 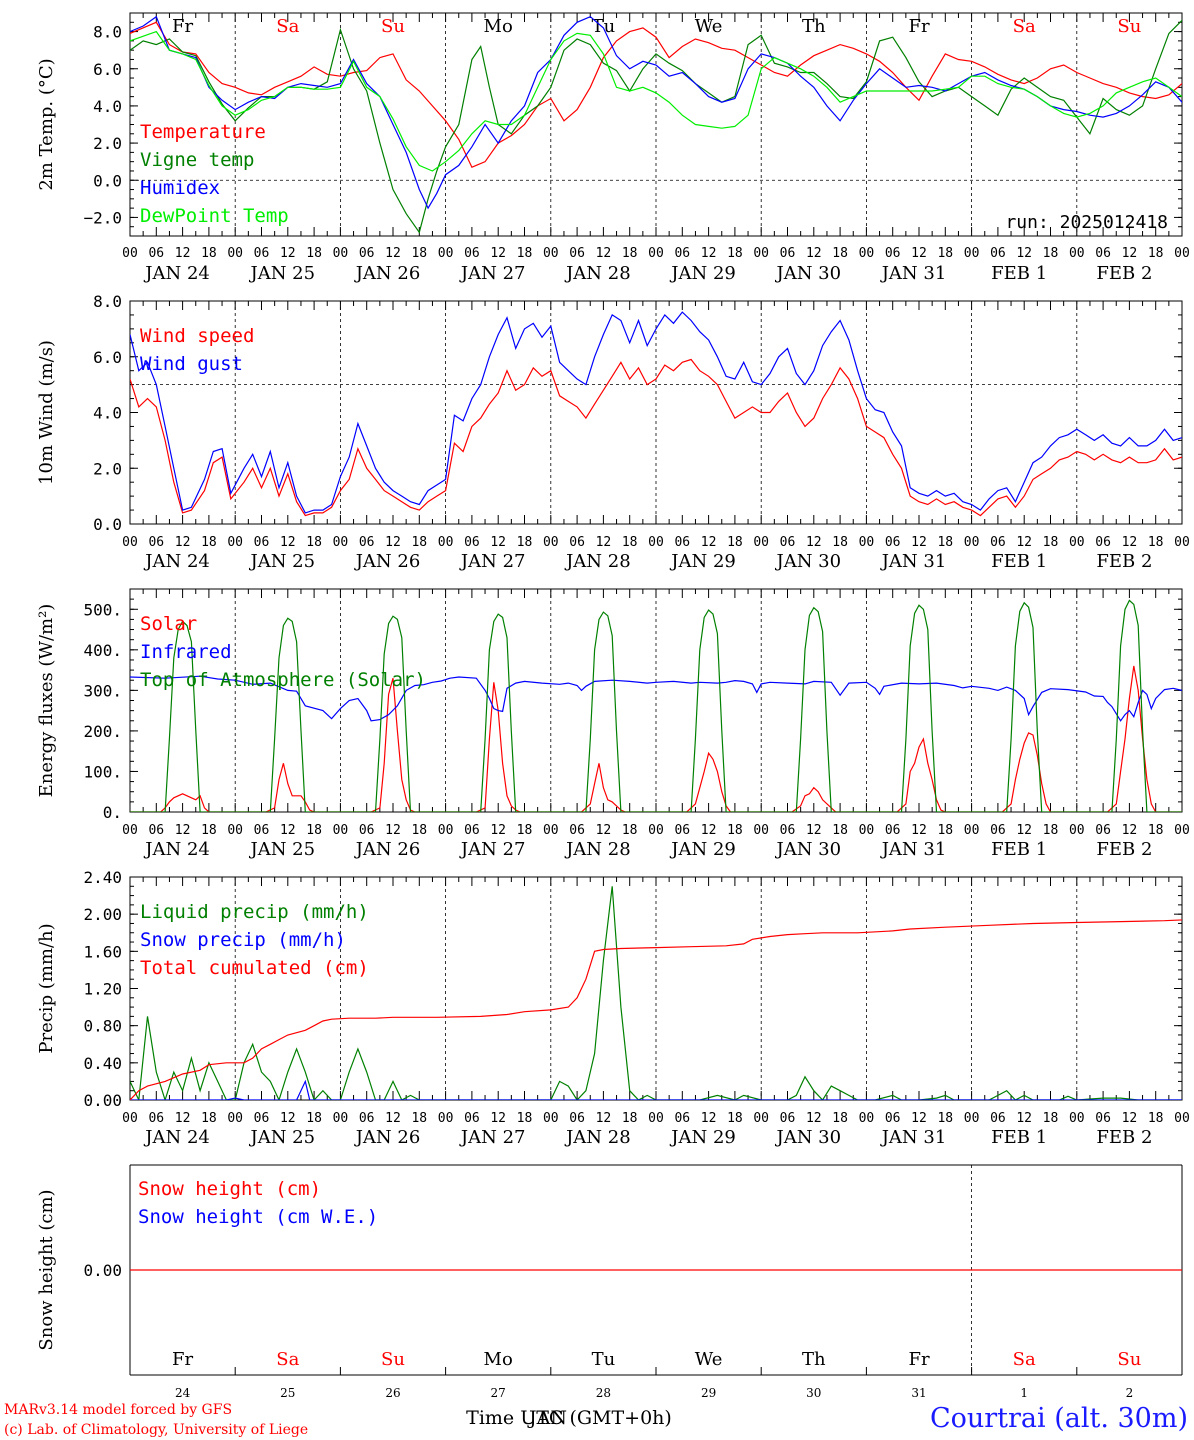 I want to click on time-axis-overlap: JAN, so click(x=547, y=1418).